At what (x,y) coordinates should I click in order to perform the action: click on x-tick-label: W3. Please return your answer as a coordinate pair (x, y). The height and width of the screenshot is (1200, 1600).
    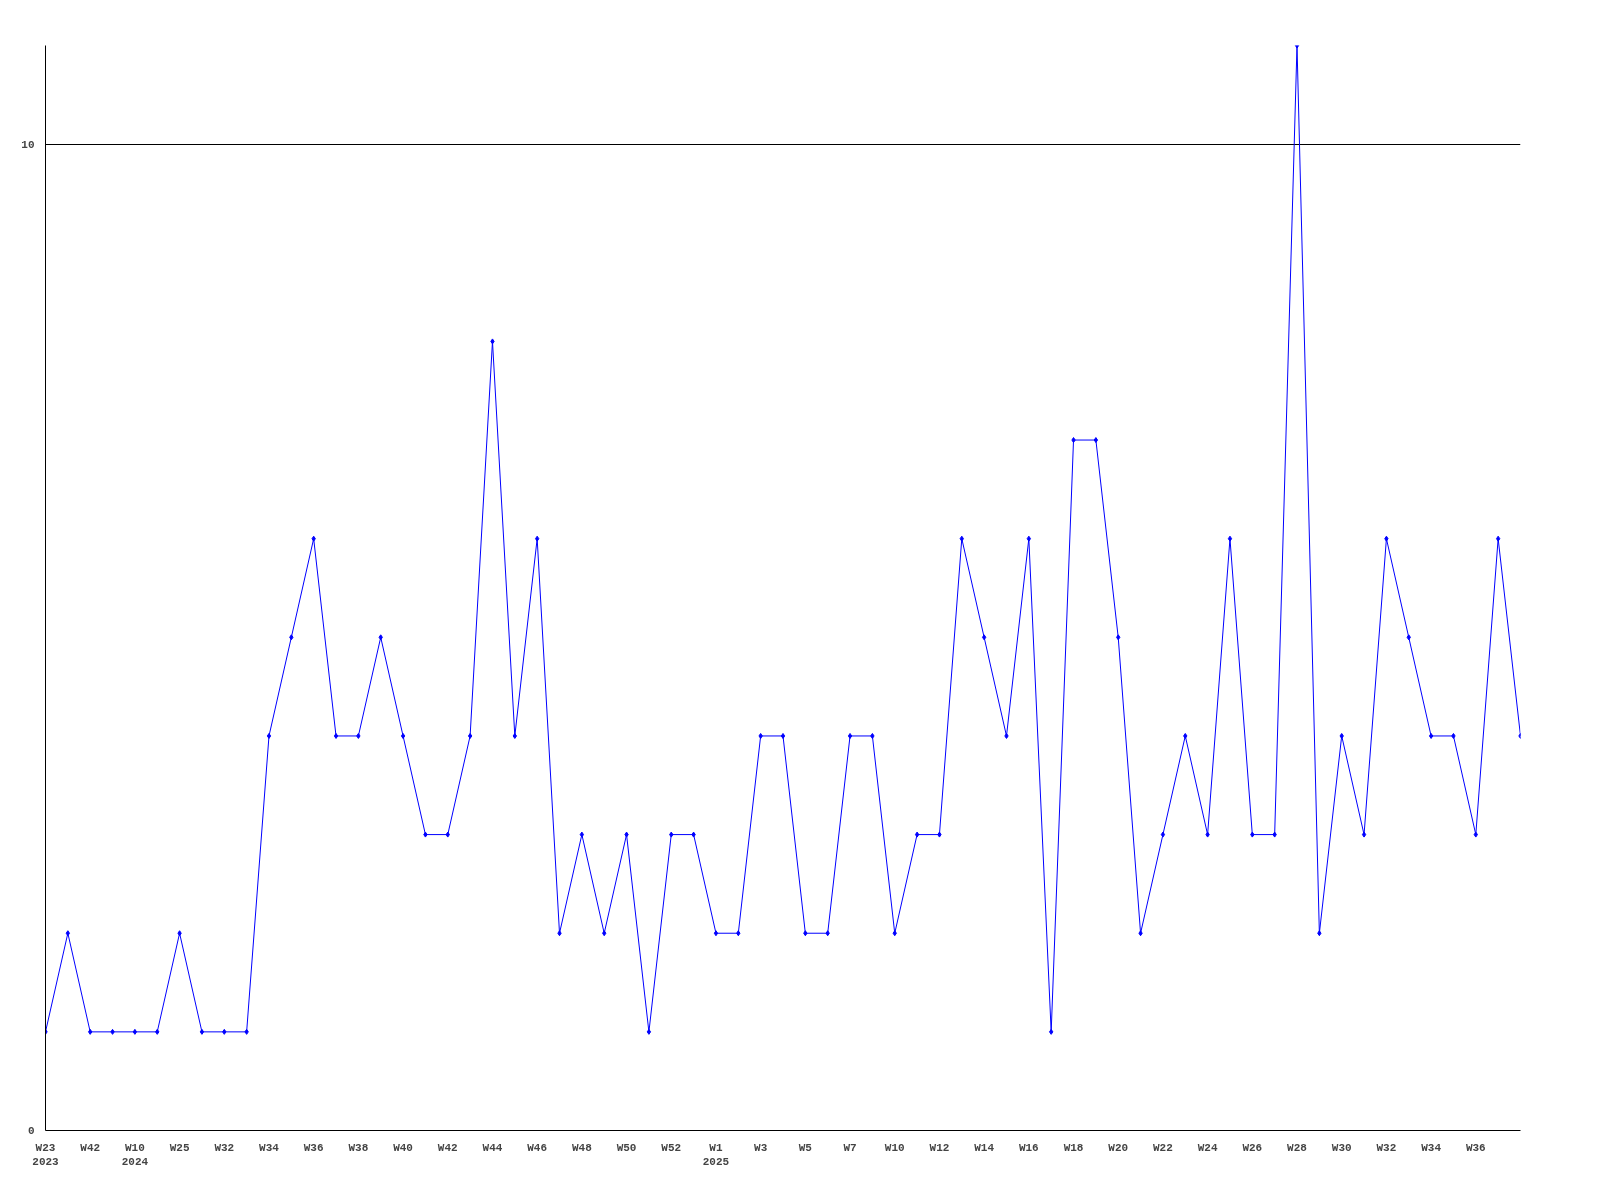
    Looking at the image, I should click on (761, 1147).